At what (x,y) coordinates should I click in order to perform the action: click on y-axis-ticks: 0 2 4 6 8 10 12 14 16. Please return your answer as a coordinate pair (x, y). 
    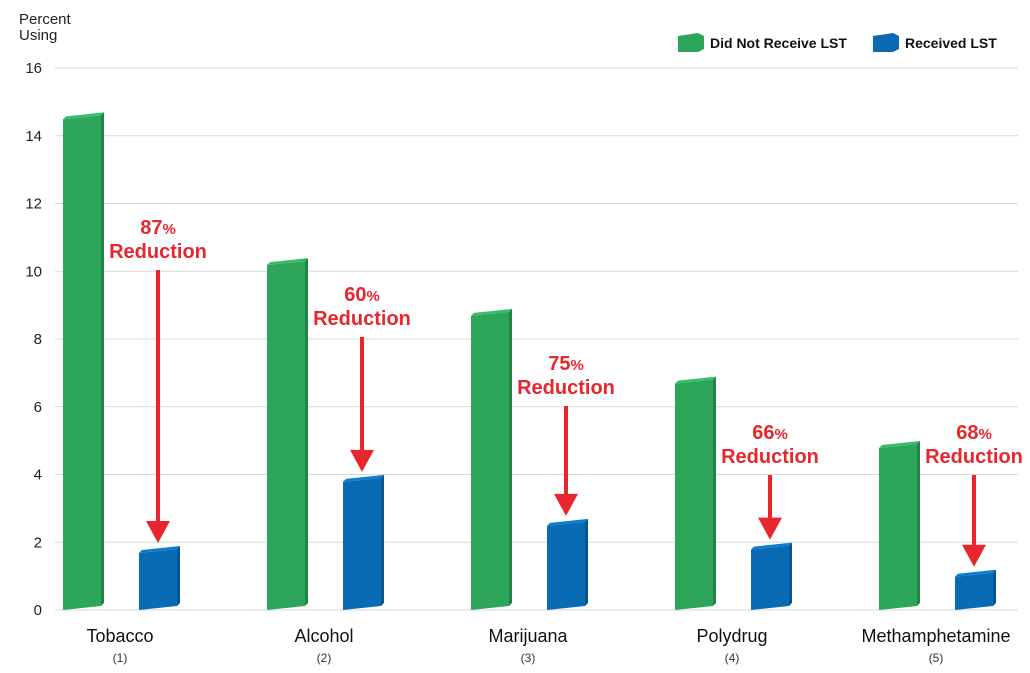
    Looking at the image, I should click on (33, 339).